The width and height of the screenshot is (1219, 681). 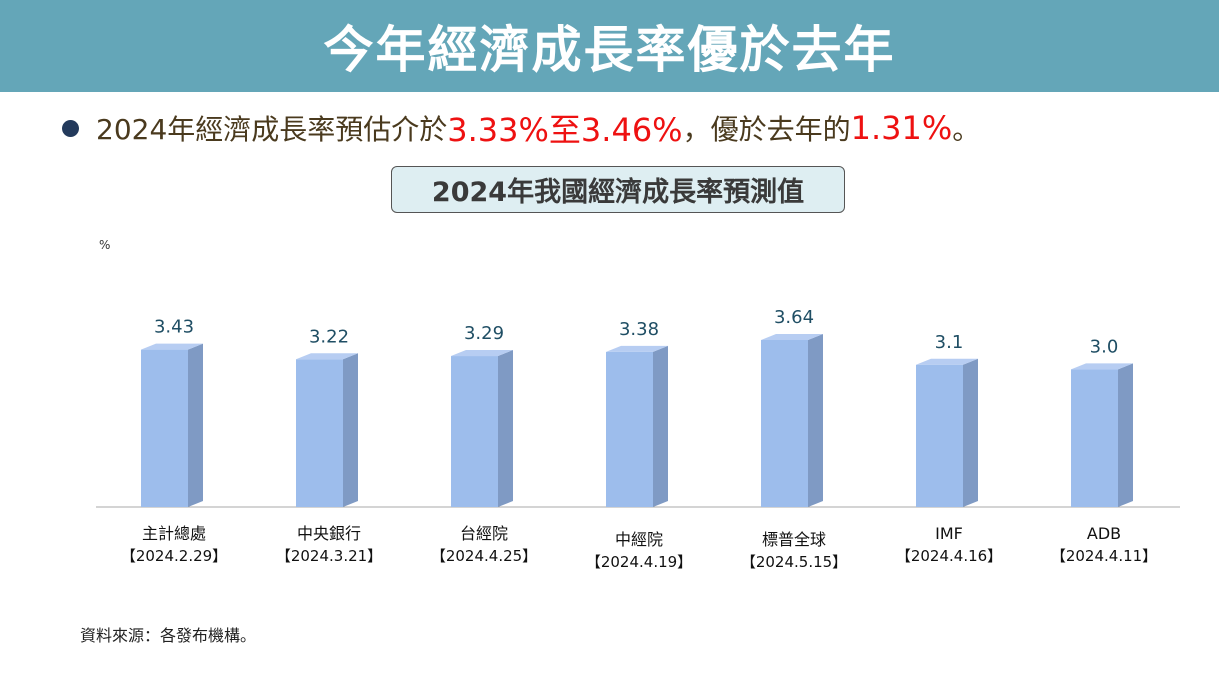 I want to click on value-label: 3.22, so click(x=329, y=336).